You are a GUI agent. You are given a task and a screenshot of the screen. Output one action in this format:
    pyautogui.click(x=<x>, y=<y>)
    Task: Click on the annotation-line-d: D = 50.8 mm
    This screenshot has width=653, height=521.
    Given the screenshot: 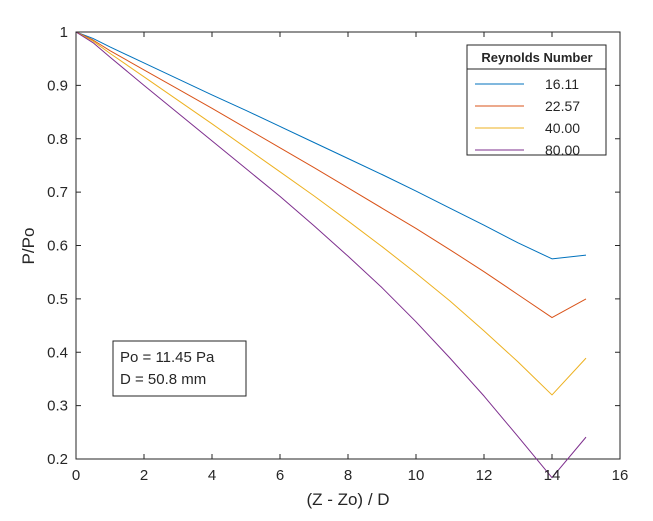 What is the action you would take?
    pyautogui.click(x=163, y=379)
    